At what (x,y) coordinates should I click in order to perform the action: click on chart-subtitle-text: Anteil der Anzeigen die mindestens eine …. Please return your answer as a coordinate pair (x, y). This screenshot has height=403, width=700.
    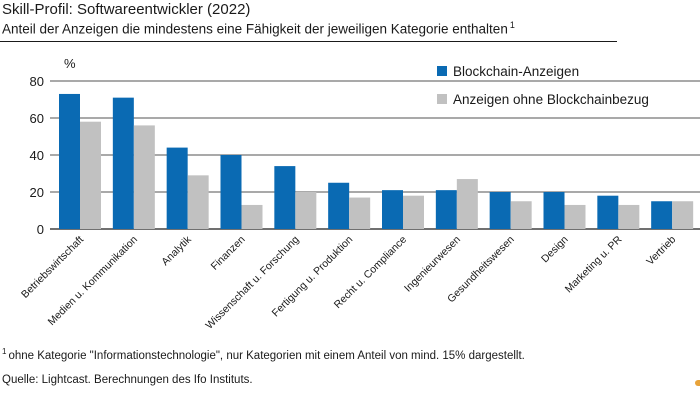
    Looking at the image, I should click on (255, 29).